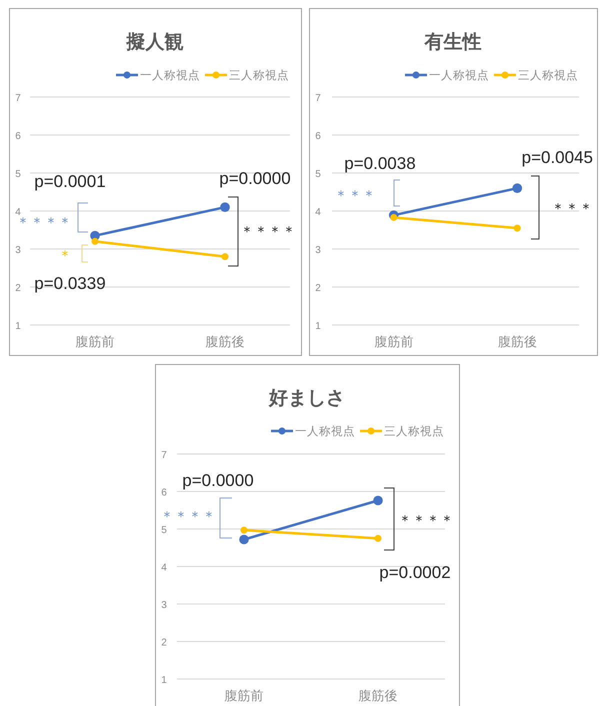 The image size is (601, 706). I want to click on chart-title: 有生性, so click(453, 42).